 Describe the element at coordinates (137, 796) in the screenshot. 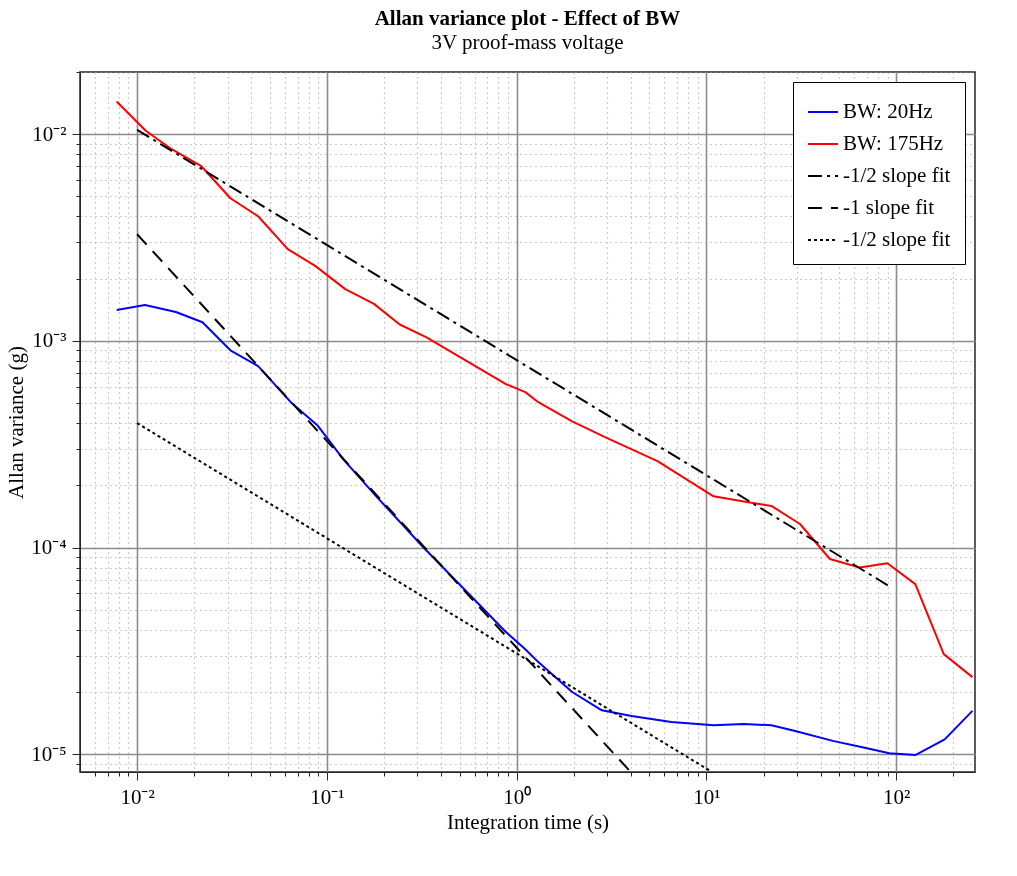

I see `x-tick-label: 10⁻²` at that location.